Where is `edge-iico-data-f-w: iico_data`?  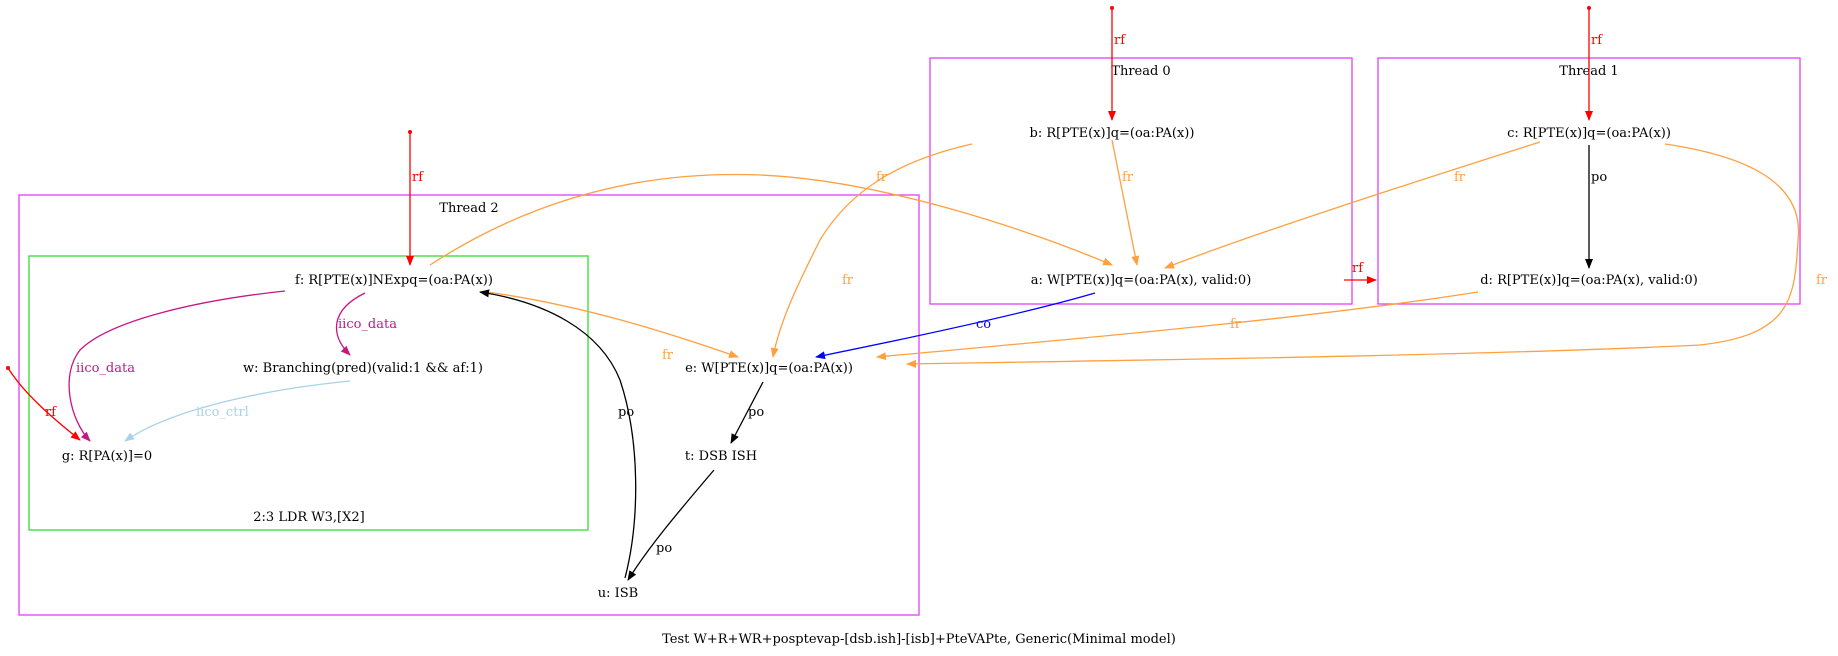 edge-iico-data-f-w: iico_data is located at coordinates (366, 324).